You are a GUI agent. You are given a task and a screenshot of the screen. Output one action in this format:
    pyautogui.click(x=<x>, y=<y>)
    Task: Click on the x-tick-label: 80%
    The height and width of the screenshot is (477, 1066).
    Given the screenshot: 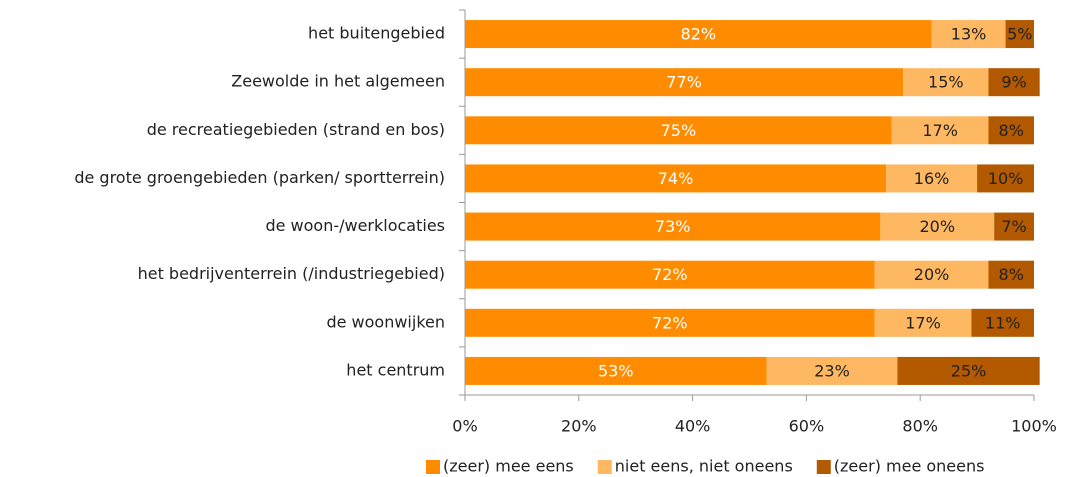 What is the action you would take?
    pyautogui.click(x=920, y=426)
    